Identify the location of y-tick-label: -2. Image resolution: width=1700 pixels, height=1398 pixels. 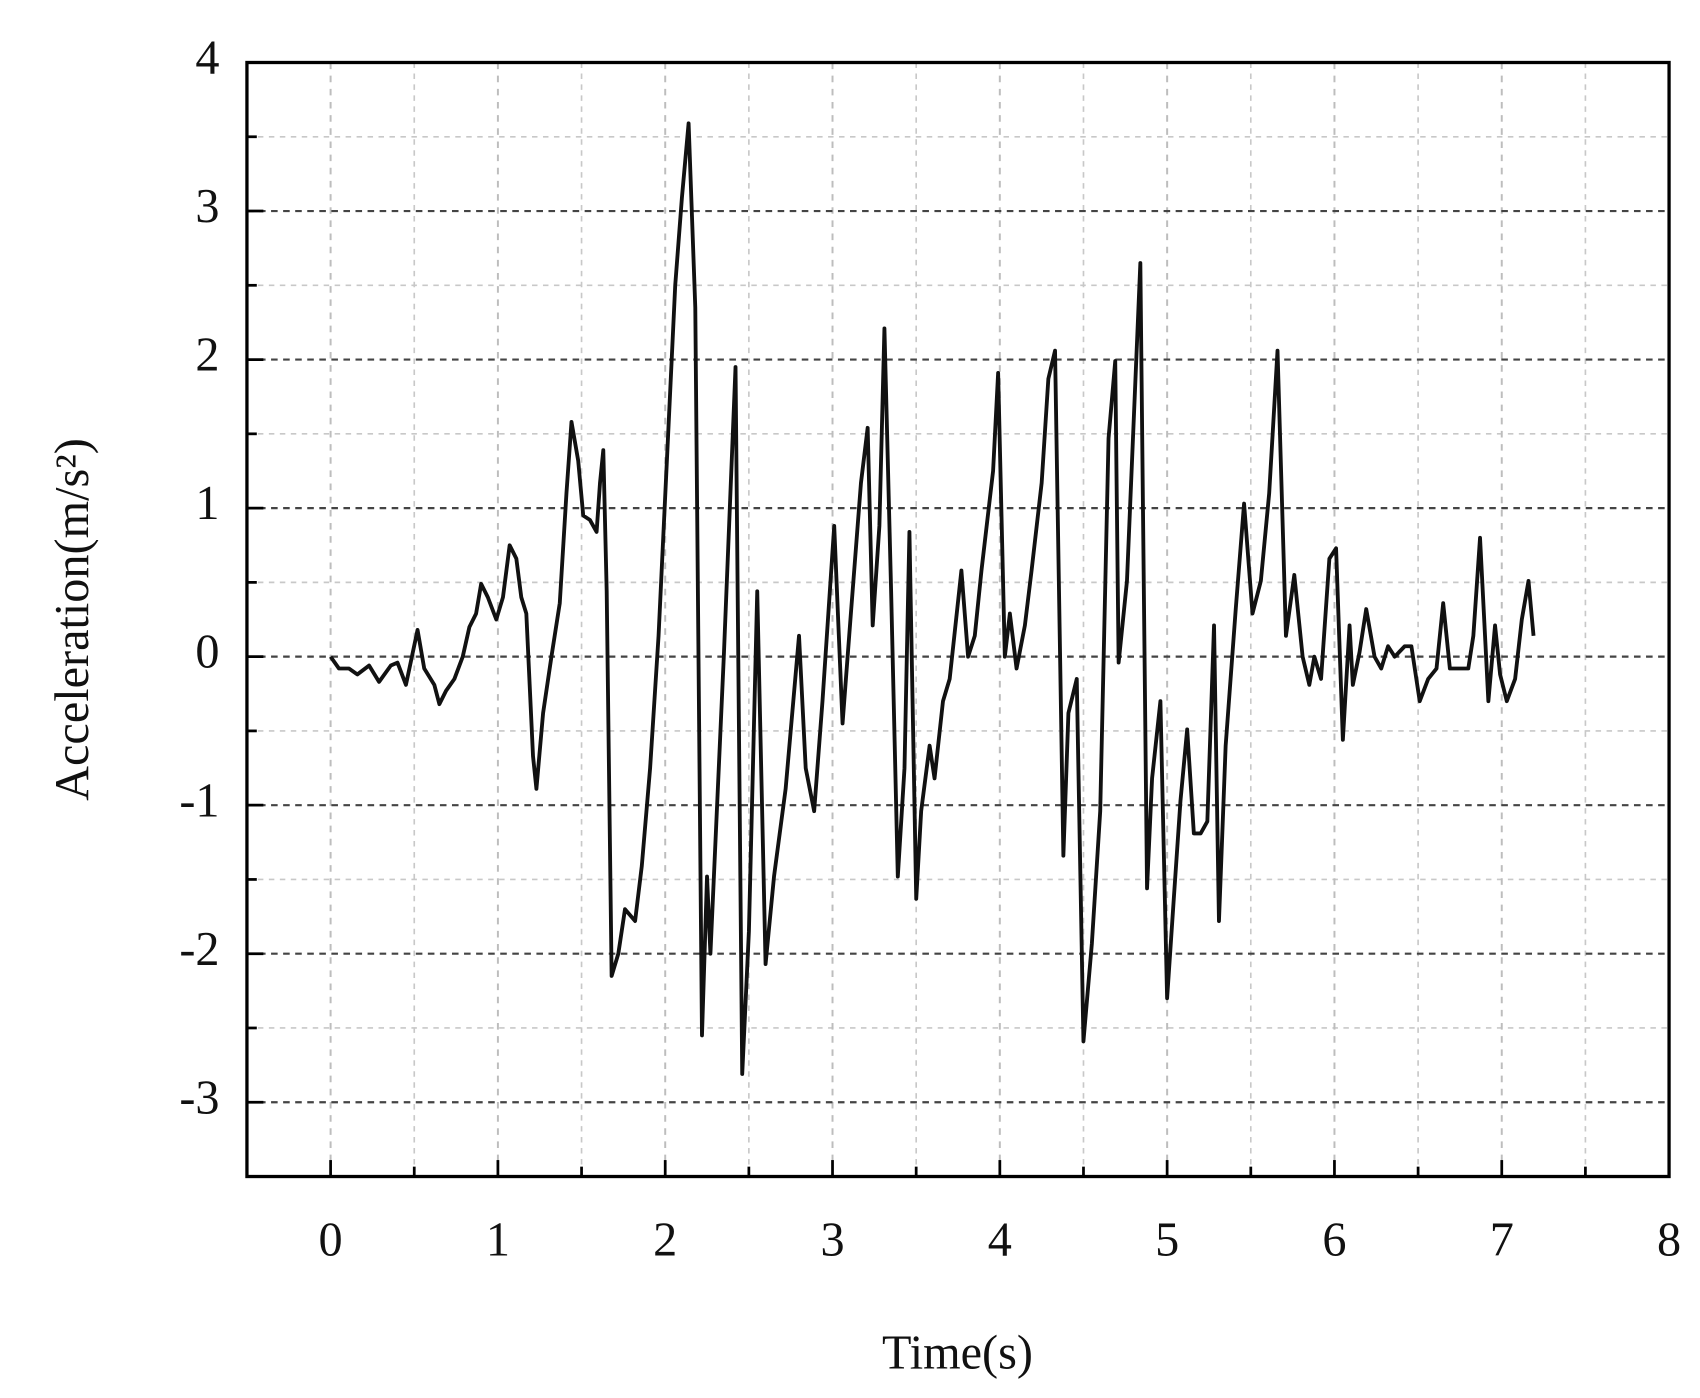
(199, 949).